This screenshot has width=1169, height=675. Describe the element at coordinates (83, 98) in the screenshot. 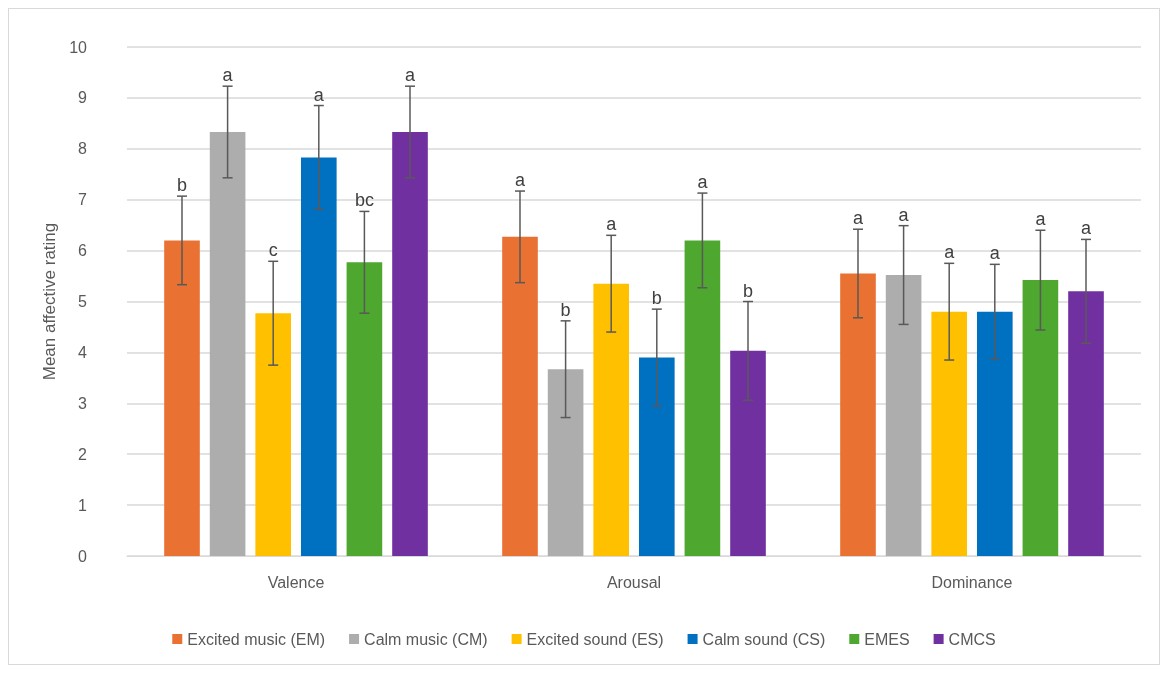

I see `y-tick-label: 9` at that location.